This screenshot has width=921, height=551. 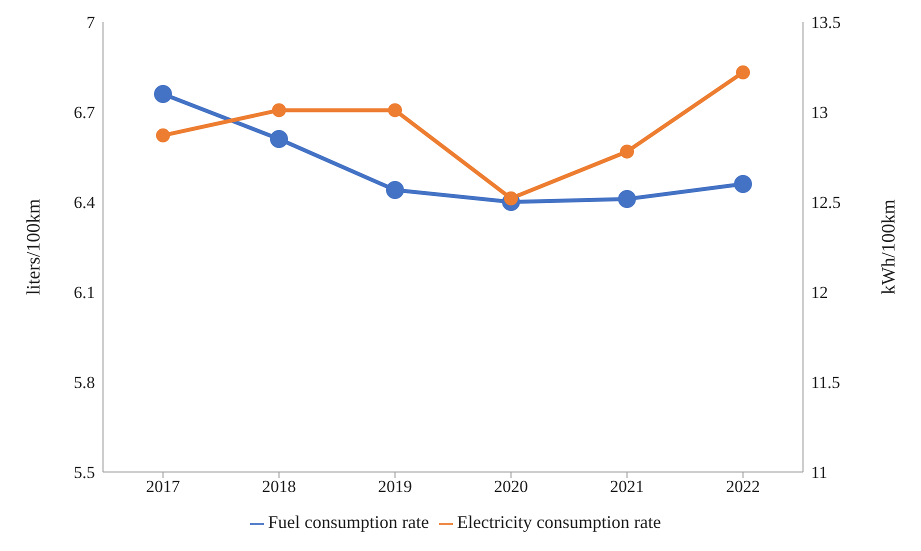 I want to click on y2-axis-title: kWh/100km, so click(x=889, y=246).